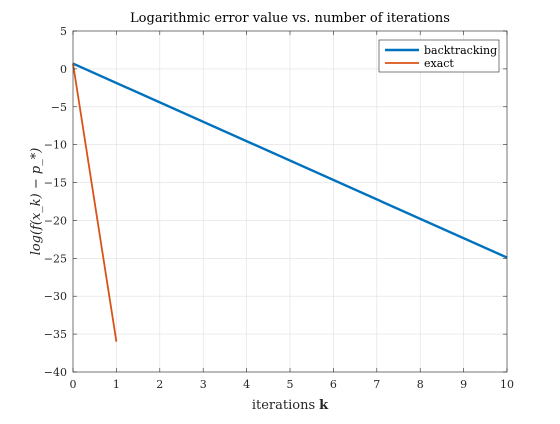 This screenshot has width=560, height=424. I want to click on legend-label-exact: exact, so click(439, 63).